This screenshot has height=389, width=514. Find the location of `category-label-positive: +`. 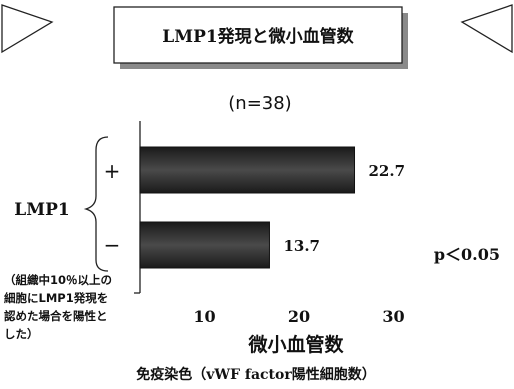

category-label-positive: + is located at coordinates (112, 171).